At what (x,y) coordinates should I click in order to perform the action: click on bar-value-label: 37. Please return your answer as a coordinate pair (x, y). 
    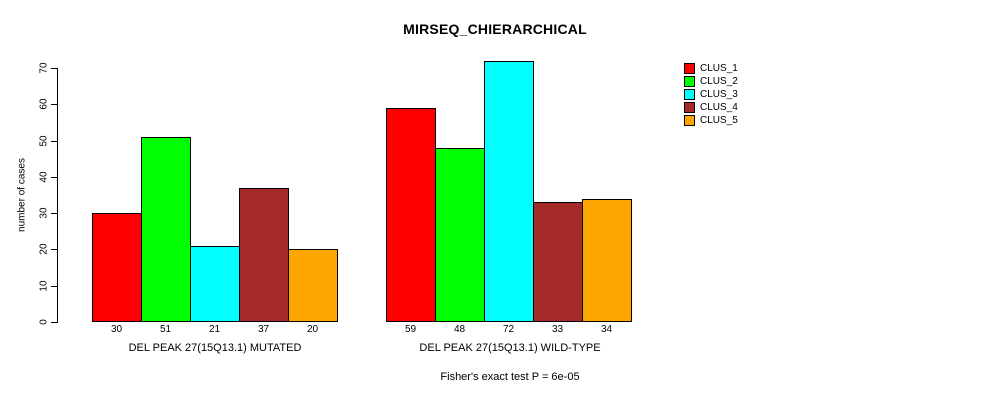
    Looking at the image, I should click on (263, 329).